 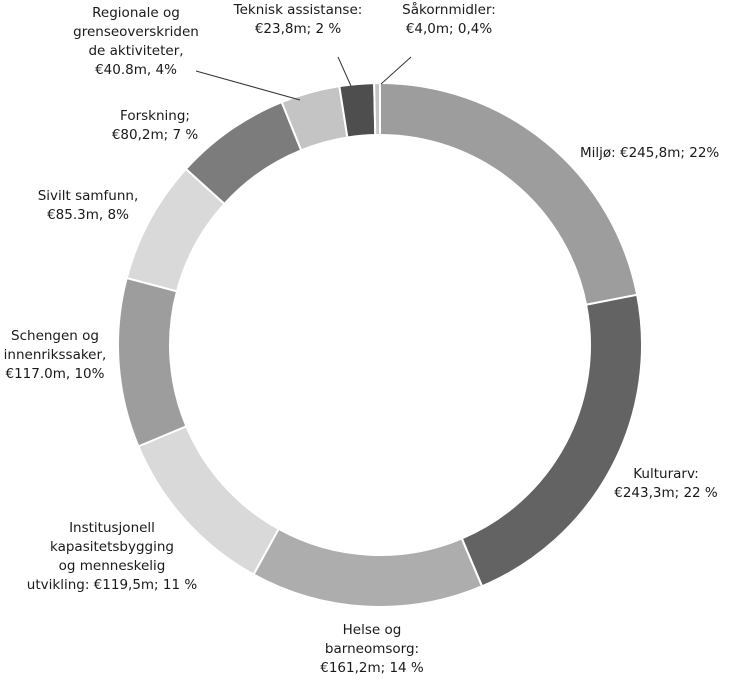 I want to click on slice-label-line: Såkornmidler:, so click(x=449, y=9).